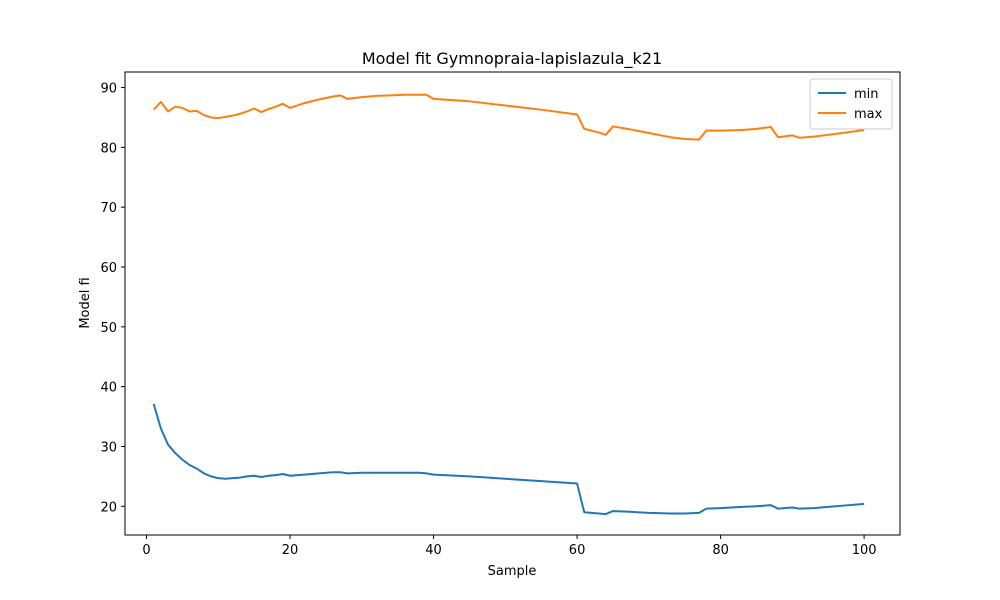 This screenshot has height=600, width=1000. Describe the element at coordinates (512, 571) in the screenshot. I see `x-axis-title: Sample` at that location.